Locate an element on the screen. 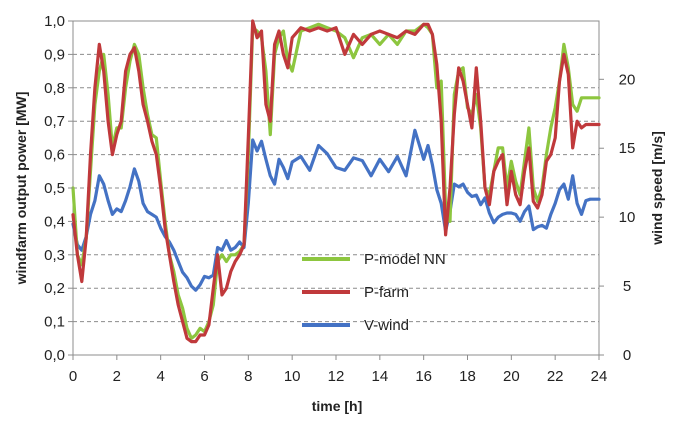 The image size is (680, 423). y-left-tick-label: 0,0 is located at coordinates (54, 355).